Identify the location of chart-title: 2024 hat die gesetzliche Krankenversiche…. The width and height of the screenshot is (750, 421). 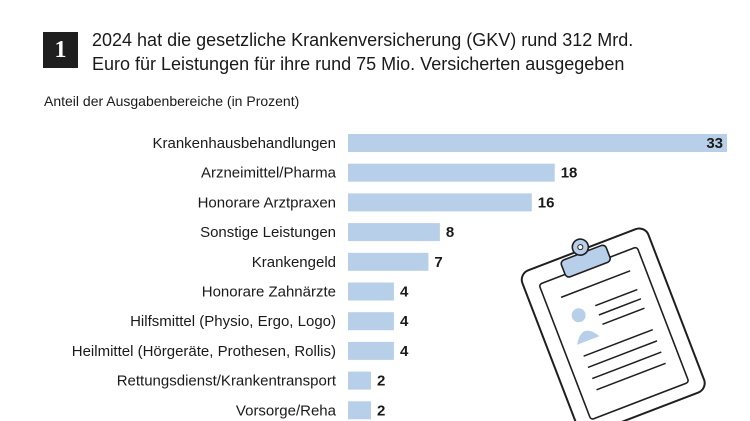
(412, 52).